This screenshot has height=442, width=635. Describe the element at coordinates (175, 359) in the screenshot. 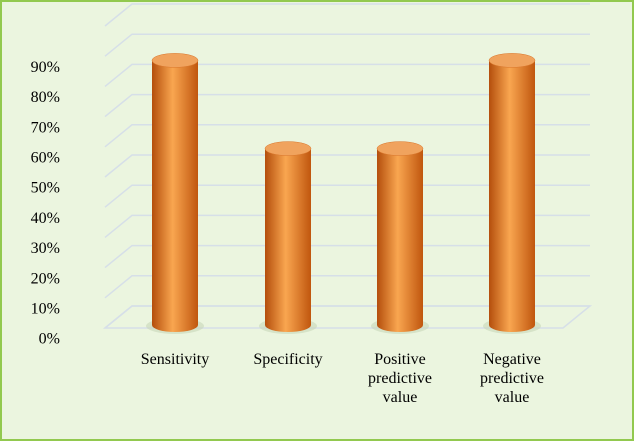

I see `x-tick-label: Sensitivity` at that location.